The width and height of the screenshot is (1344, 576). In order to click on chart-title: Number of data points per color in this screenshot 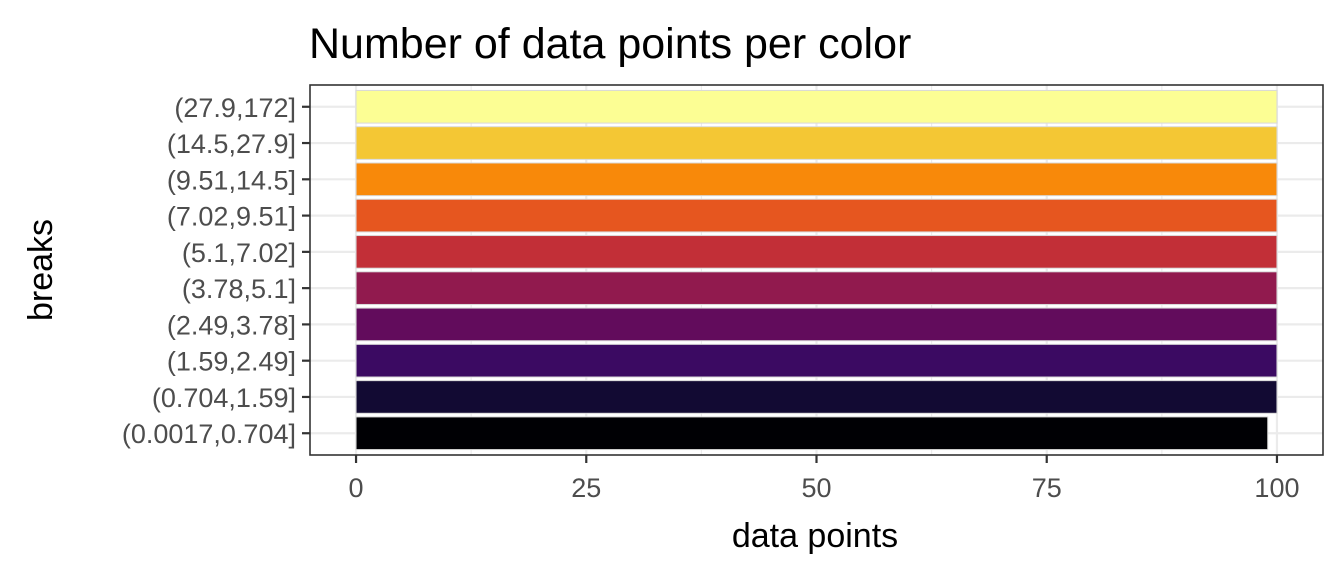, I will do `click(610, 44)`.